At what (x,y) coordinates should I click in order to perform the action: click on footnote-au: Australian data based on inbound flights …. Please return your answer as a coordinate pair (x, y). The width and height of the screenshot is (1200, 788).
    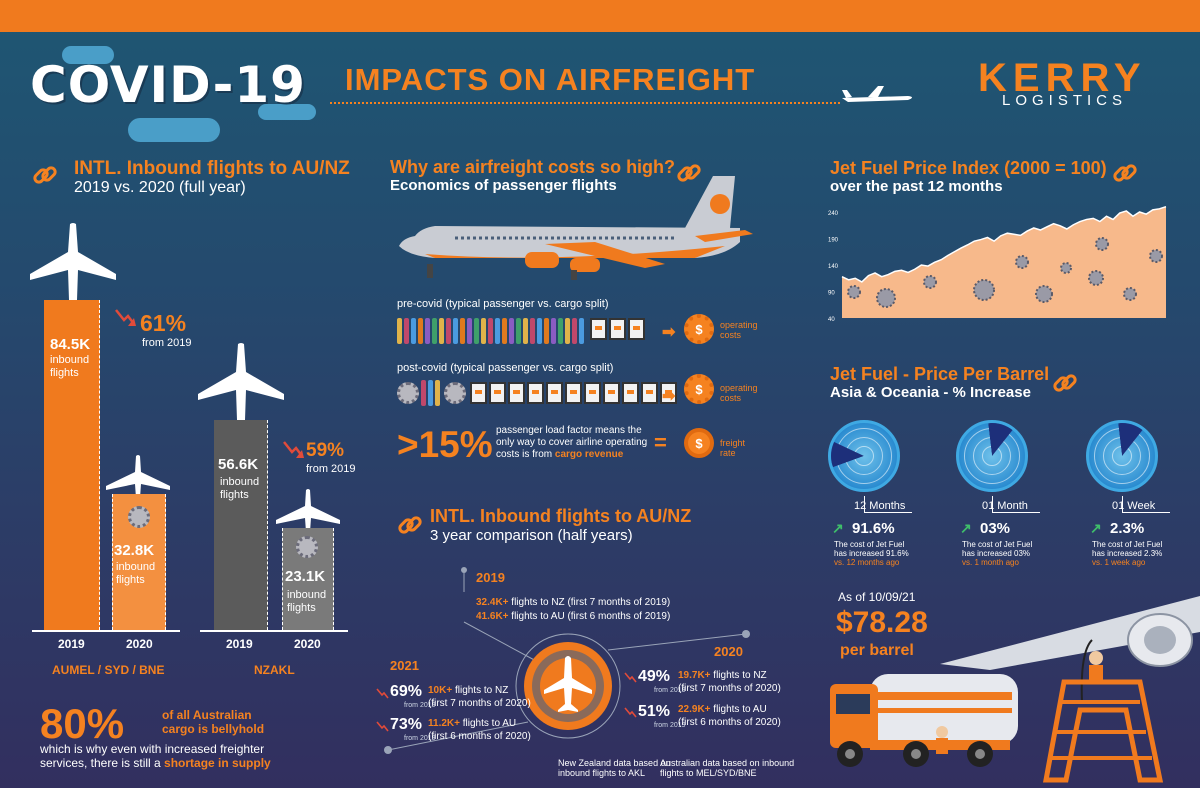
    Looking at the image, I should click on (727, 768).